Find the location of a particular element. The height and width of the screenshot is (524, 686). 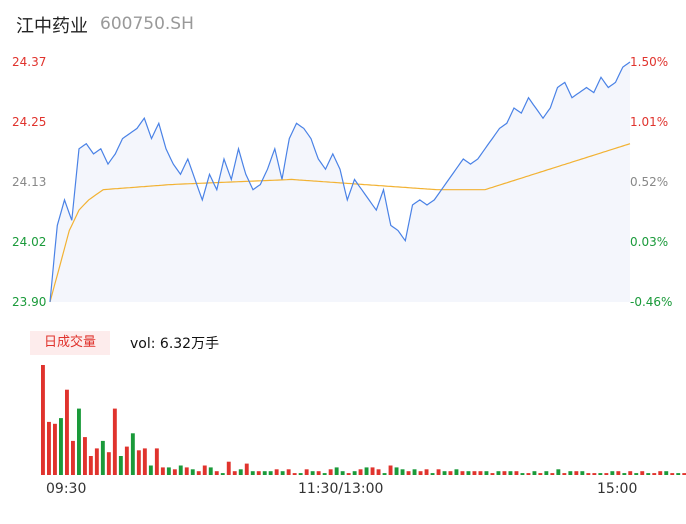

volume-badge: 日成交量 is located at coordinates (70, 343).